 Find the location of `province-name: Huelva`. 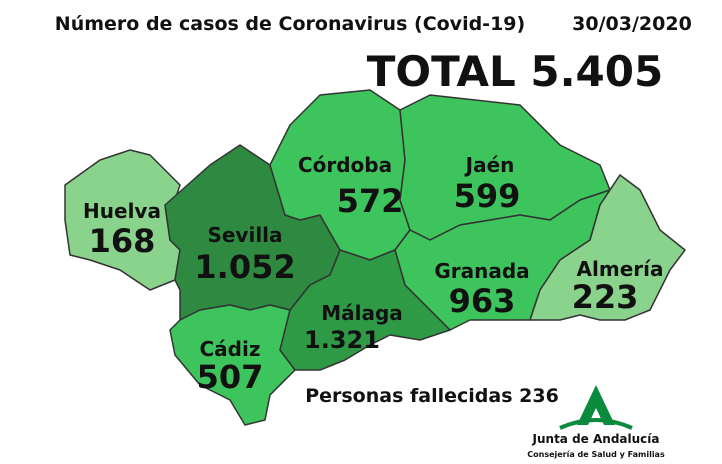

province-name: Huelva is located at coordinates (122, 211).